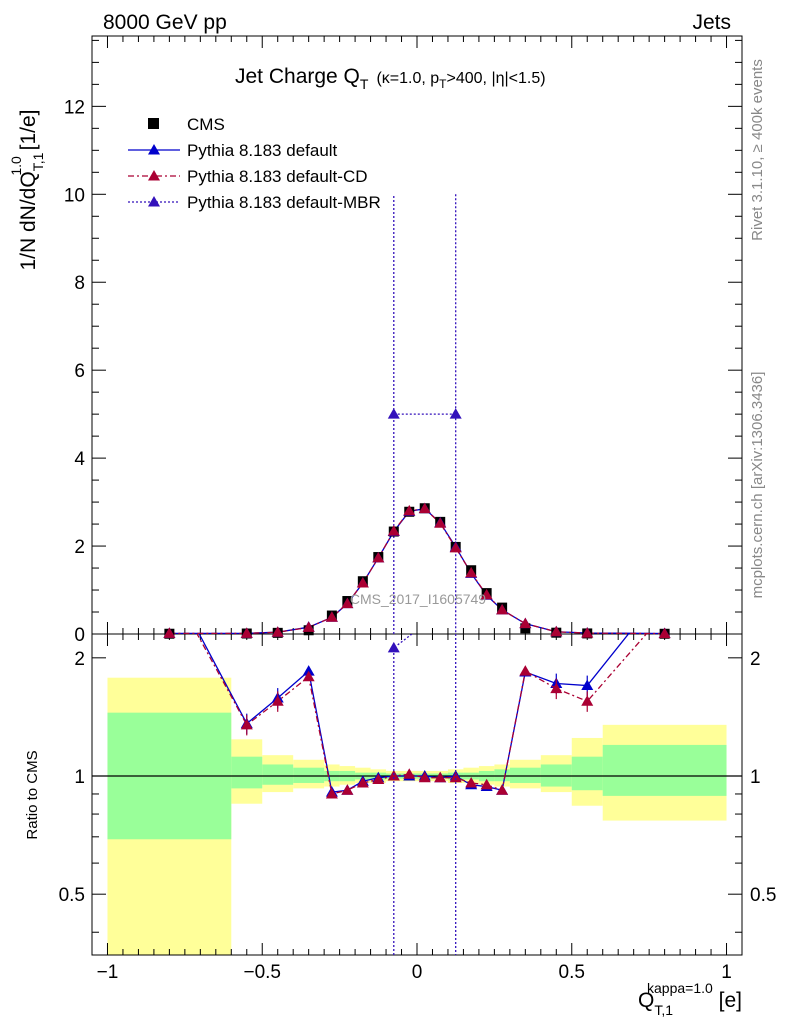 The width and height of the screenshot is (786, 1024). I want to click on series-line-cd, so click(417, 571).